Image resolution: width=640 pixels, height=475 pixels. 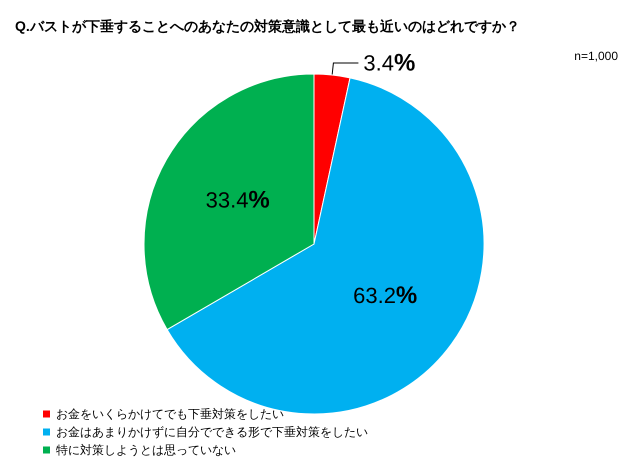 I want to click on chart-title: Q.バストが下垂することへのあなたの対策意識として最も近いのはどれですか？, so click(x=267, y=26).